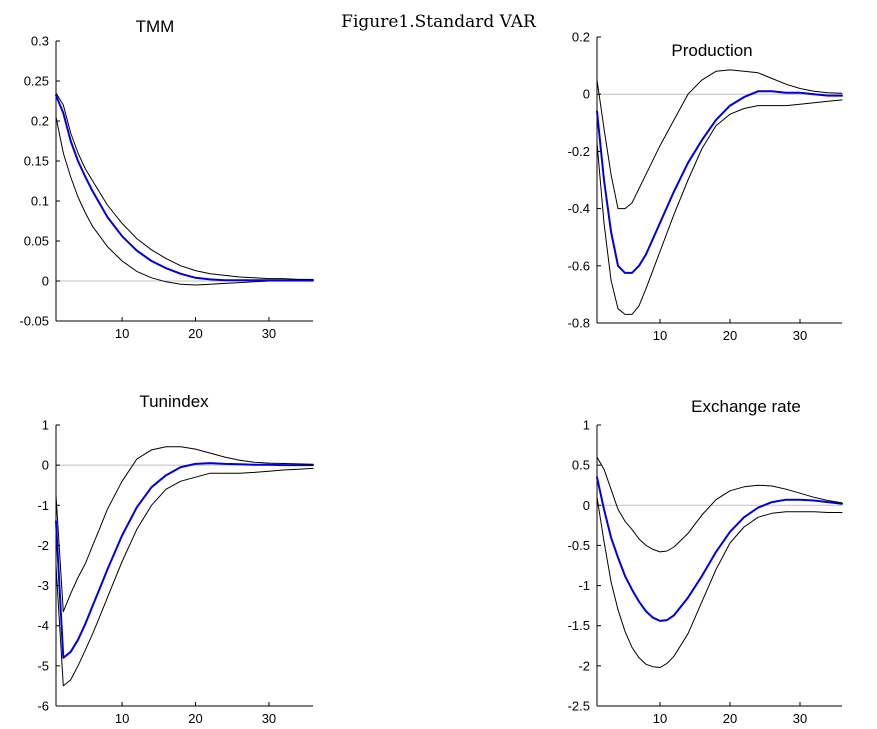  I want to click on panel-tmm: TMM -0.05 0 0.05 0.1 0.15 0.2 0.25 0.3 10 20 30, so click(166, 179).